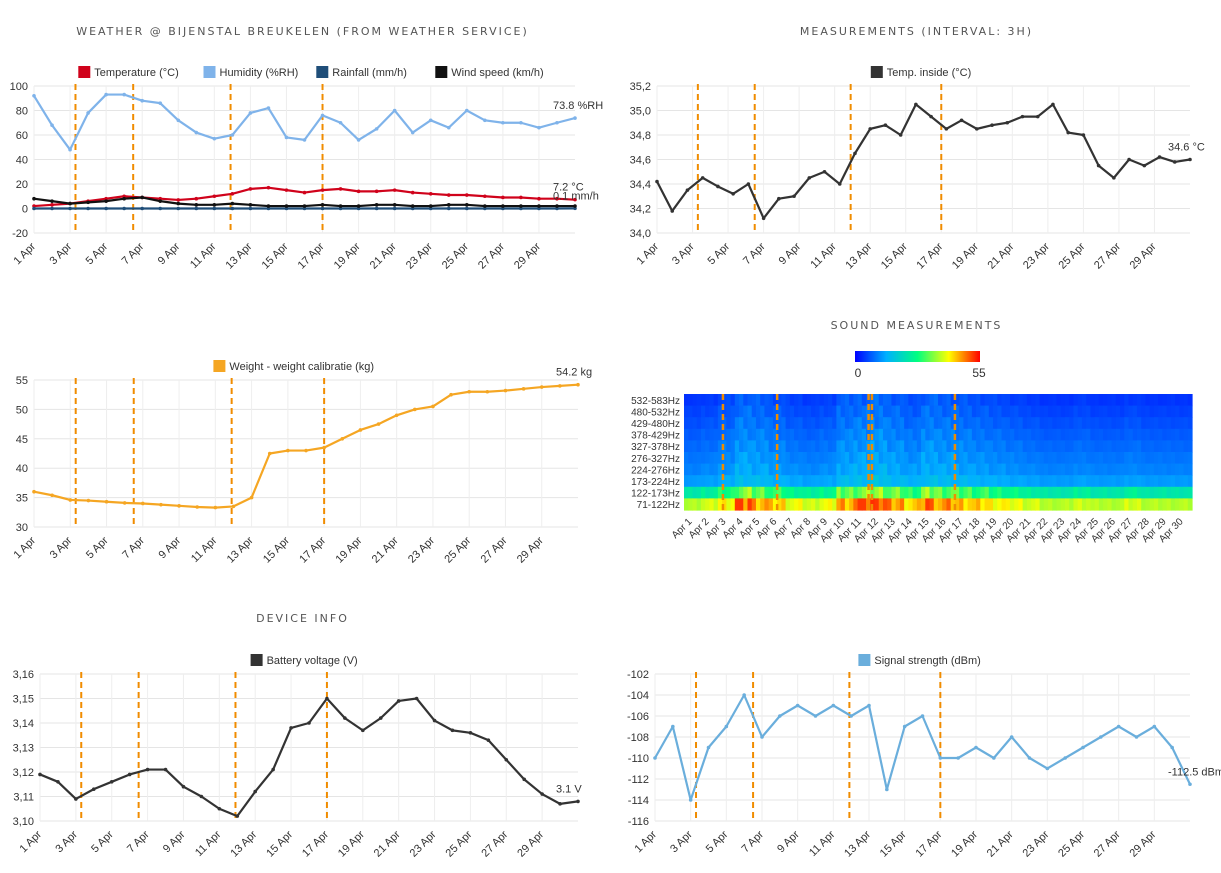  What do you see at coordinates (347, 255) in the screenshot?
I see `x-tick-label: 19 Apr` at bounding box center [347, 255].